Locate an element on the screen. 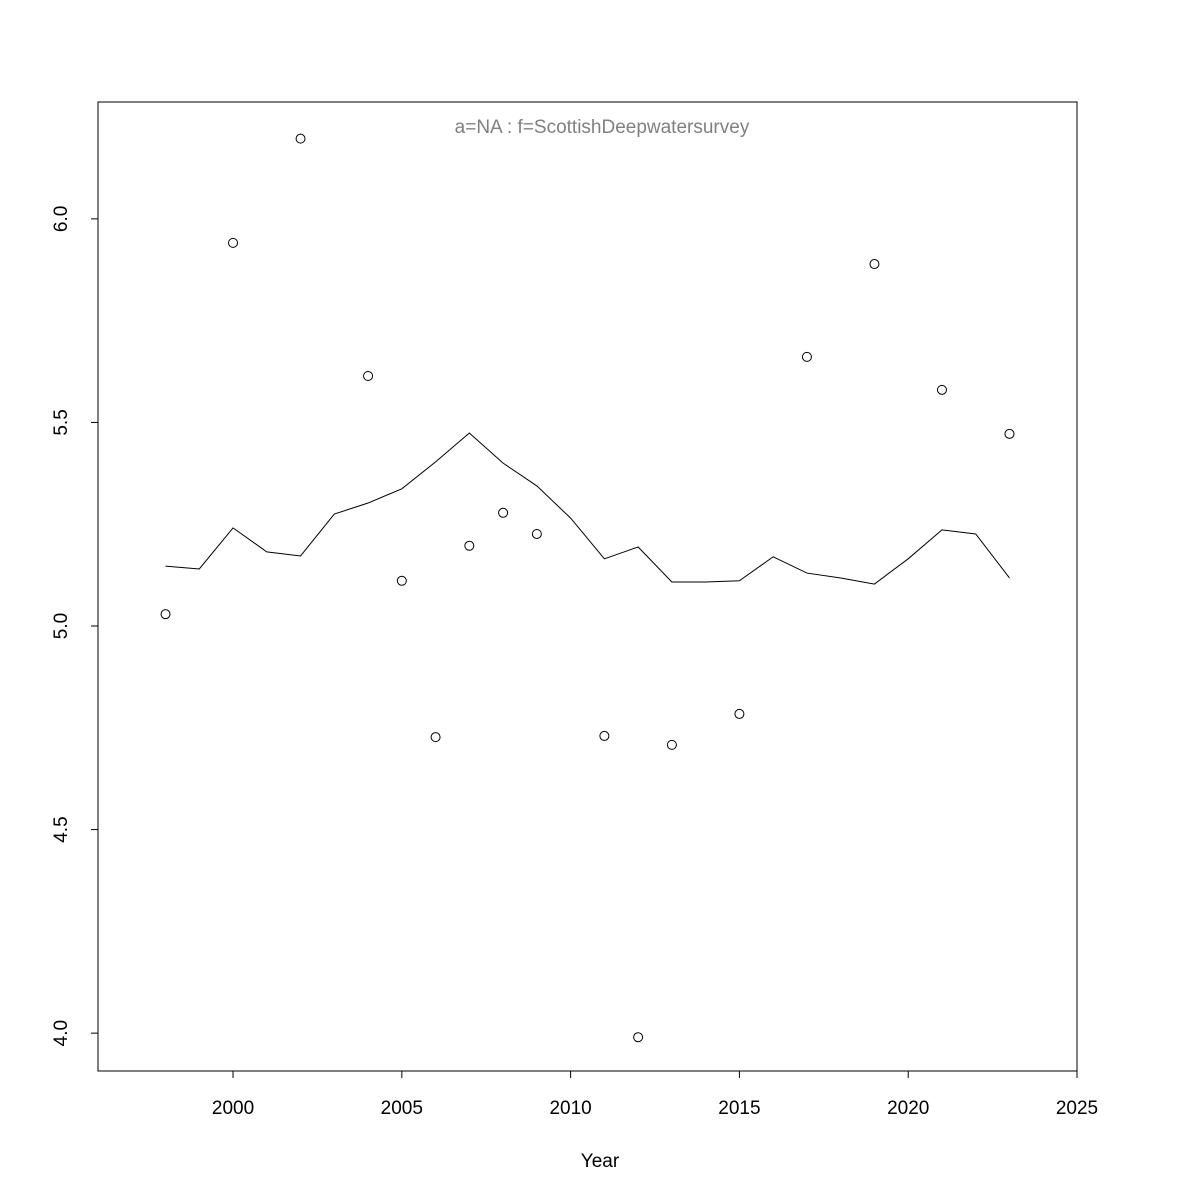  y-tick-label: 4.5 is located at coordinates (61, 829).